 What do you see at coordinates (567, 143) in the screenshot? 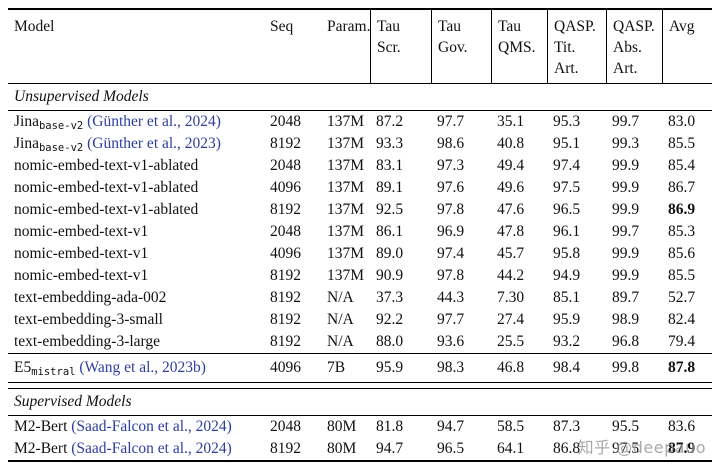
I see `qasp-tit-value: 95.1` at bounding box center [567, 143].